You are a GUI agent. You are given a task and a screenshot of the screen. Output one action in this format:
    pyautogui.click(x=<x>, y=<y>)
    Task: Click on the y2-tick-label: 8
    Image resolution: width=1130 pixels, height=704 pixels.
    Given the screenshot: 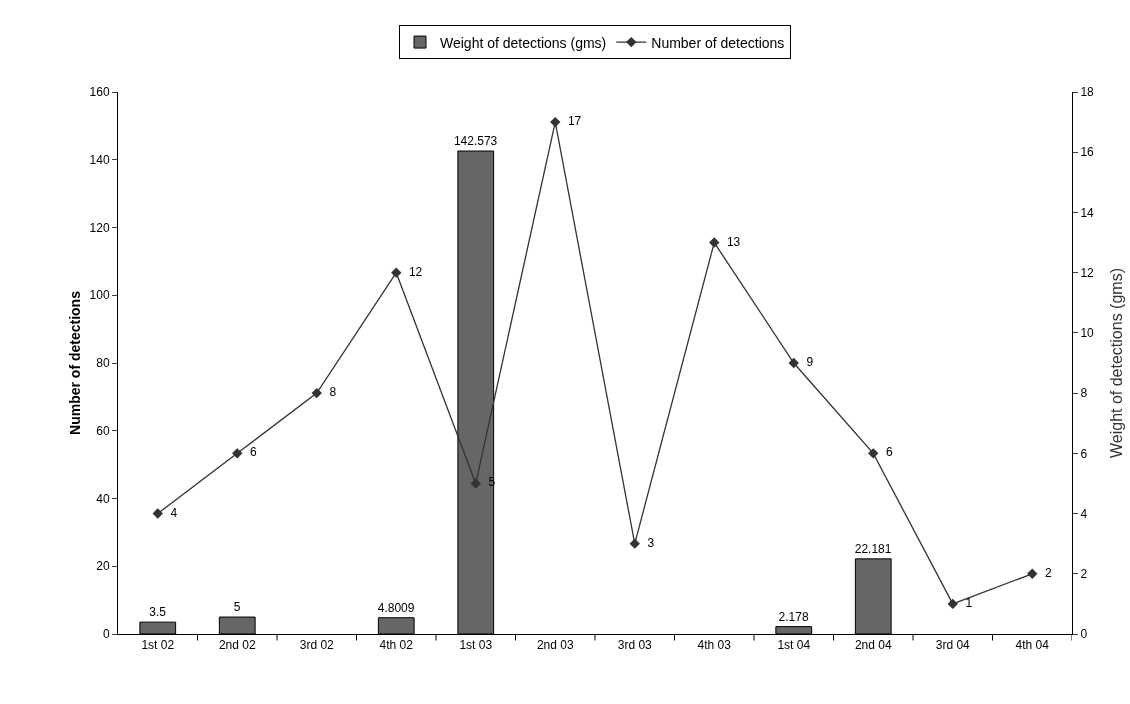 What is the action you would take?
    pyautogui.click(x=1084, y=393)
    